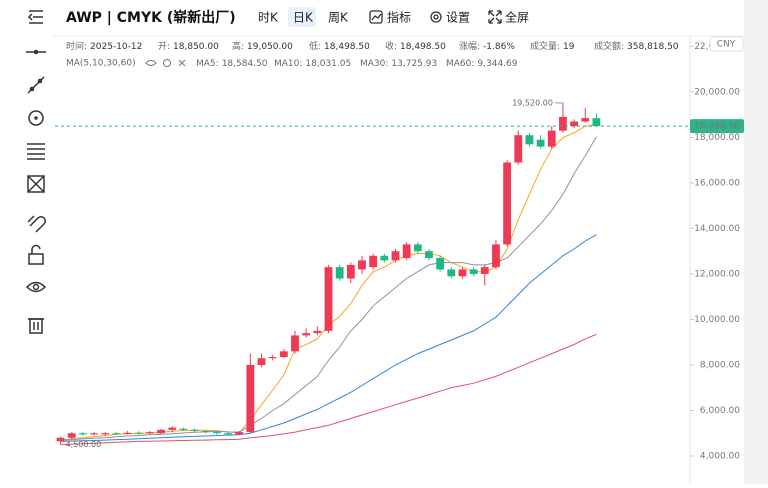  Describe the element at coordinates (517, 17) in the screenshot. I see `button-label: 全屏` at that location.